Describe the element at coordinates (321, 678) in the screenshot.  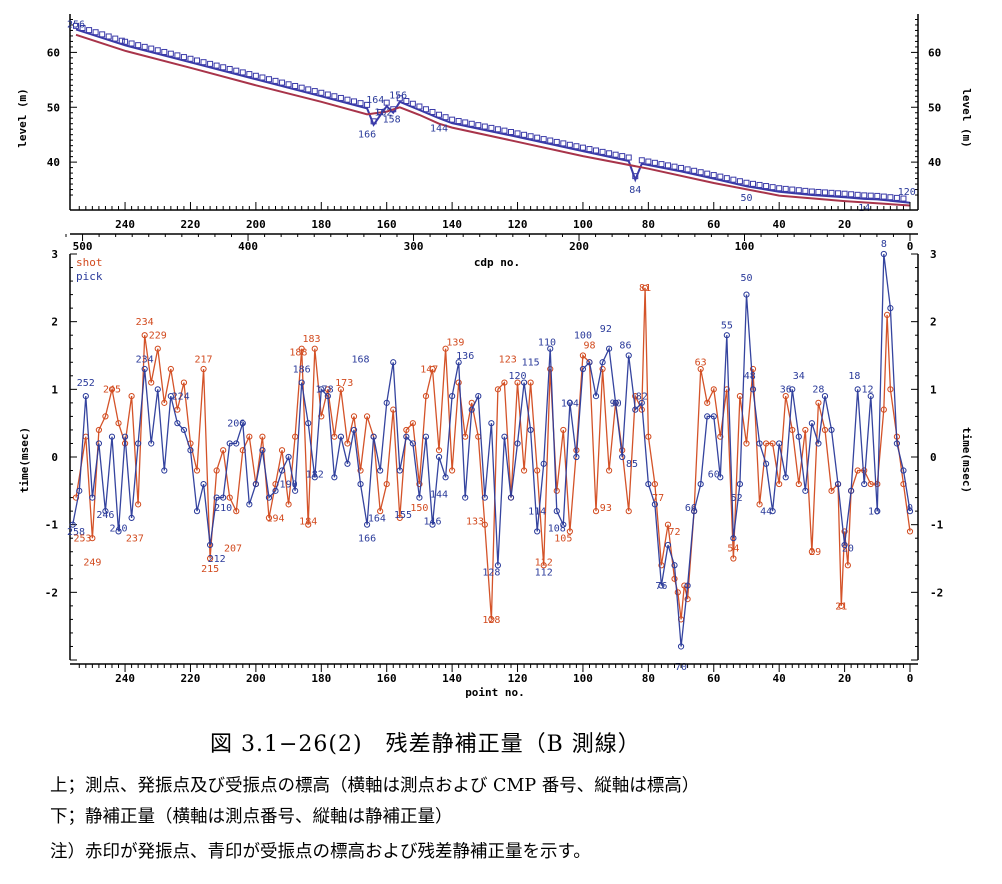
I see `bottom-x-tick-label: 180` at that location.